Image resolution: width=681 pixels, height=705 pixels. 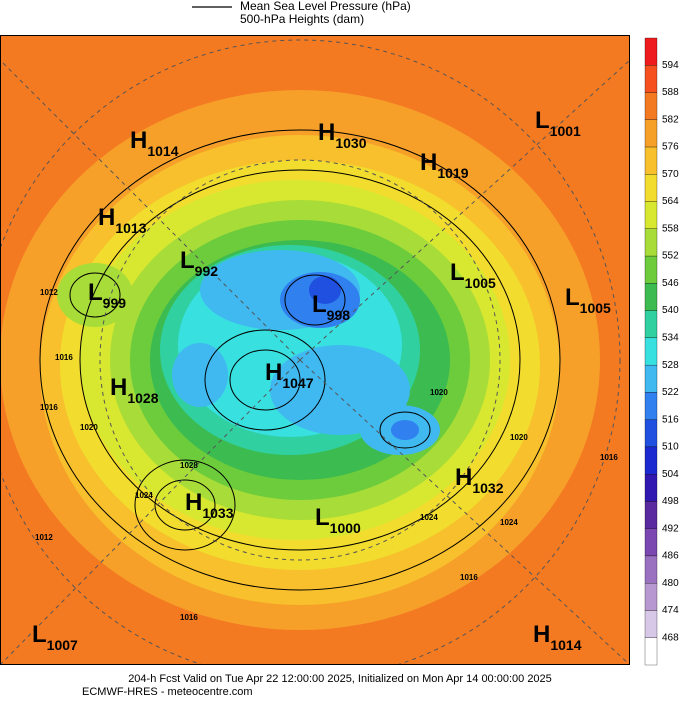 What do you see at coordinates (167, 692) in the screenshot?
I see `footer-text: ECMWF-HRES - meteocentre.com` at bounding box center [167, 692].